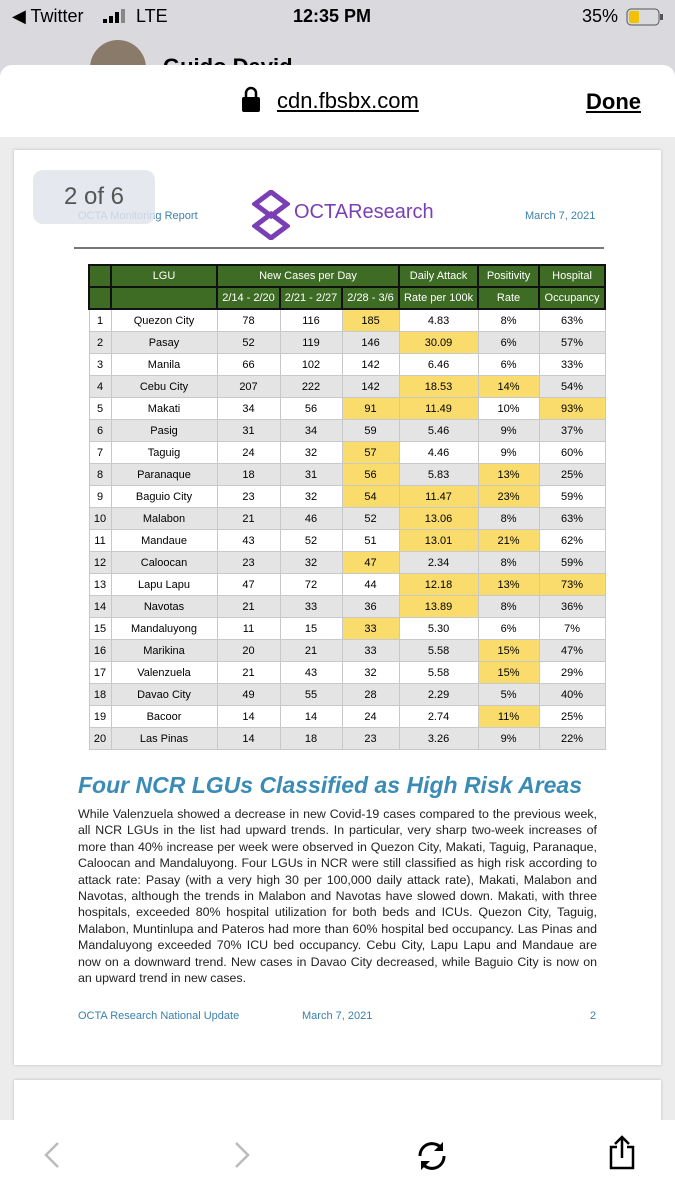 This screenshot has width=675, height=1200. I want to click on share-button, so click(622, 1152).